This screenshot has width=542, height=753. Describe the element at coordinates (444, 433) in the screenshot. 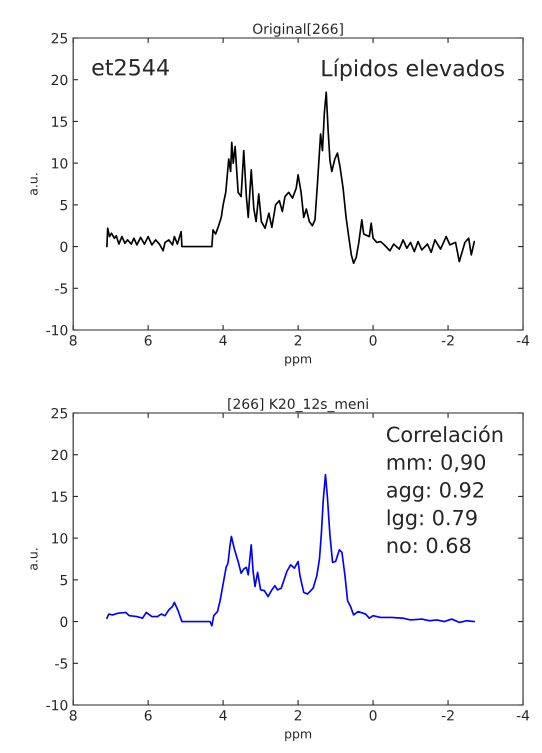

I see `annotation: Correlación` at that location.